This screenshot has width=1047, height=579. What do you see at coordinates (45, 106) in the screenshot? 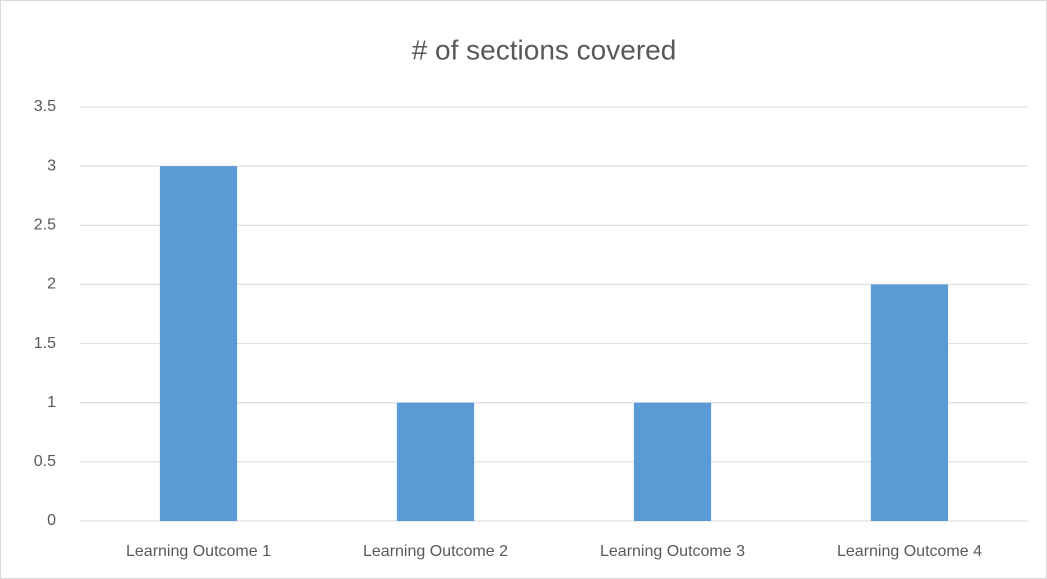
I see `y-tick-label: 3.5` at bounding box center [45, 106].